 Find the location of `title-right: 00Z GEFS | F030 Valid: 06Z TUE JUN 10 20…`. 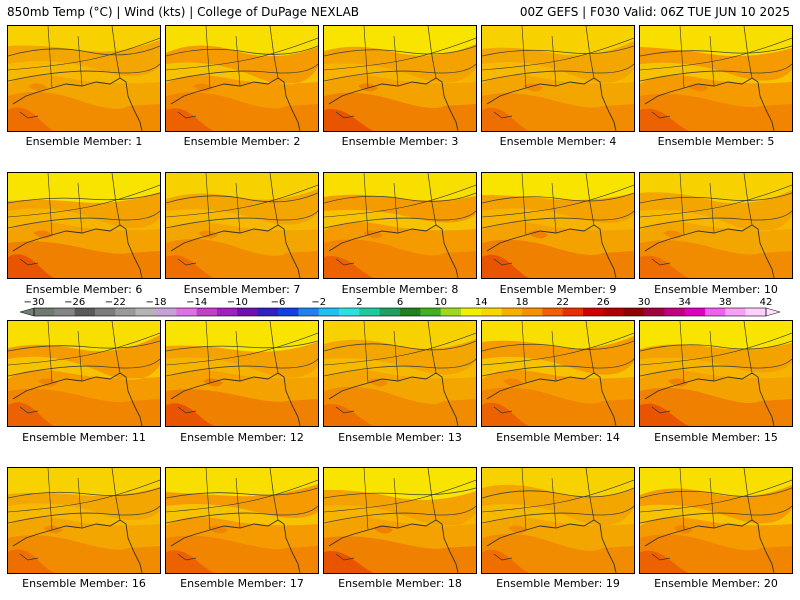

title-right: 00Z GEFS | F030 Valid: 06Z TUE JUN 10 20… is located at coordinates (654, 12).